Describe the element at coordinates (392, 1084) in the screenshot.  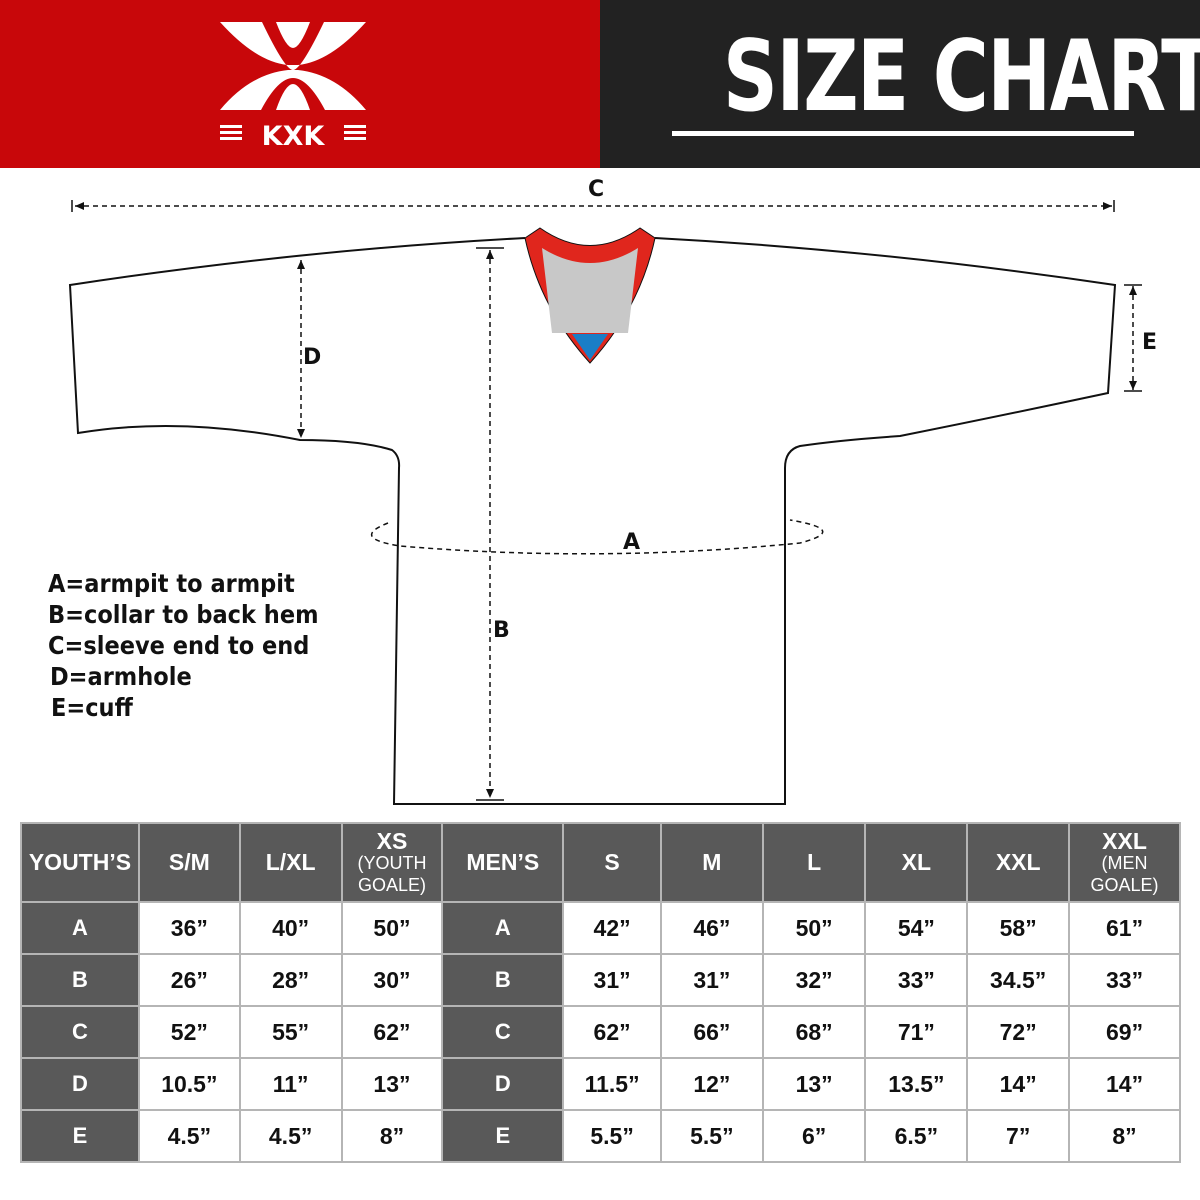
I see `youth-value: 13”` at that location.